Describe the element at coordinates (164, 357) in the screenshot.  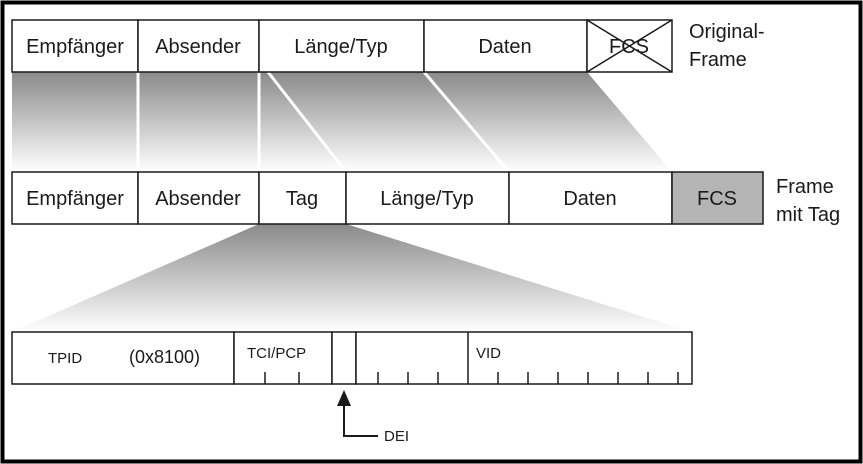
I see `tpid-value: (0x8100)` at that location.